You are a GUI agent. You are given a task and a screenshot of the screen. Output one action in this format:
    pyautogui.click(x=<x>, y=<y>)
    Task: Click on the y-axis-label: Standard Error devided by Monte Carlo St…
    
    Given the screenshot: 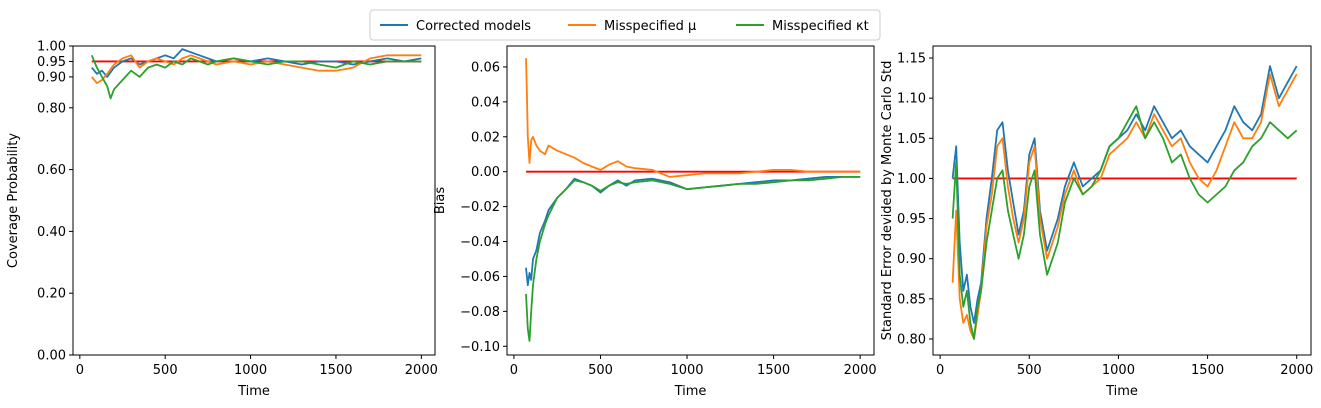 What is the action you would take?
    pyautogui.click(x=887, y=201)
    